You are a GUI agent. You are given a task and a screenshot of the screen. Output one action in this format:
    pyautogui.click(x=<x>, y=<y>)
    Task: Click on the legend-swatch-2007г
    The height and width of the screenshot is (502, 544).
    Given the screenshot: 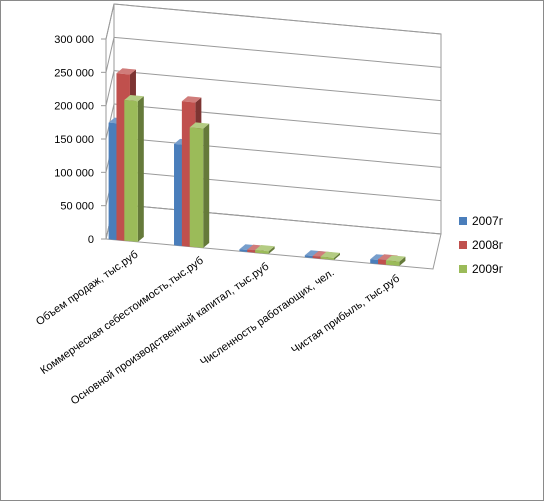 What is the action you would take?
    pyautogui.click(x=463, y=221)
    